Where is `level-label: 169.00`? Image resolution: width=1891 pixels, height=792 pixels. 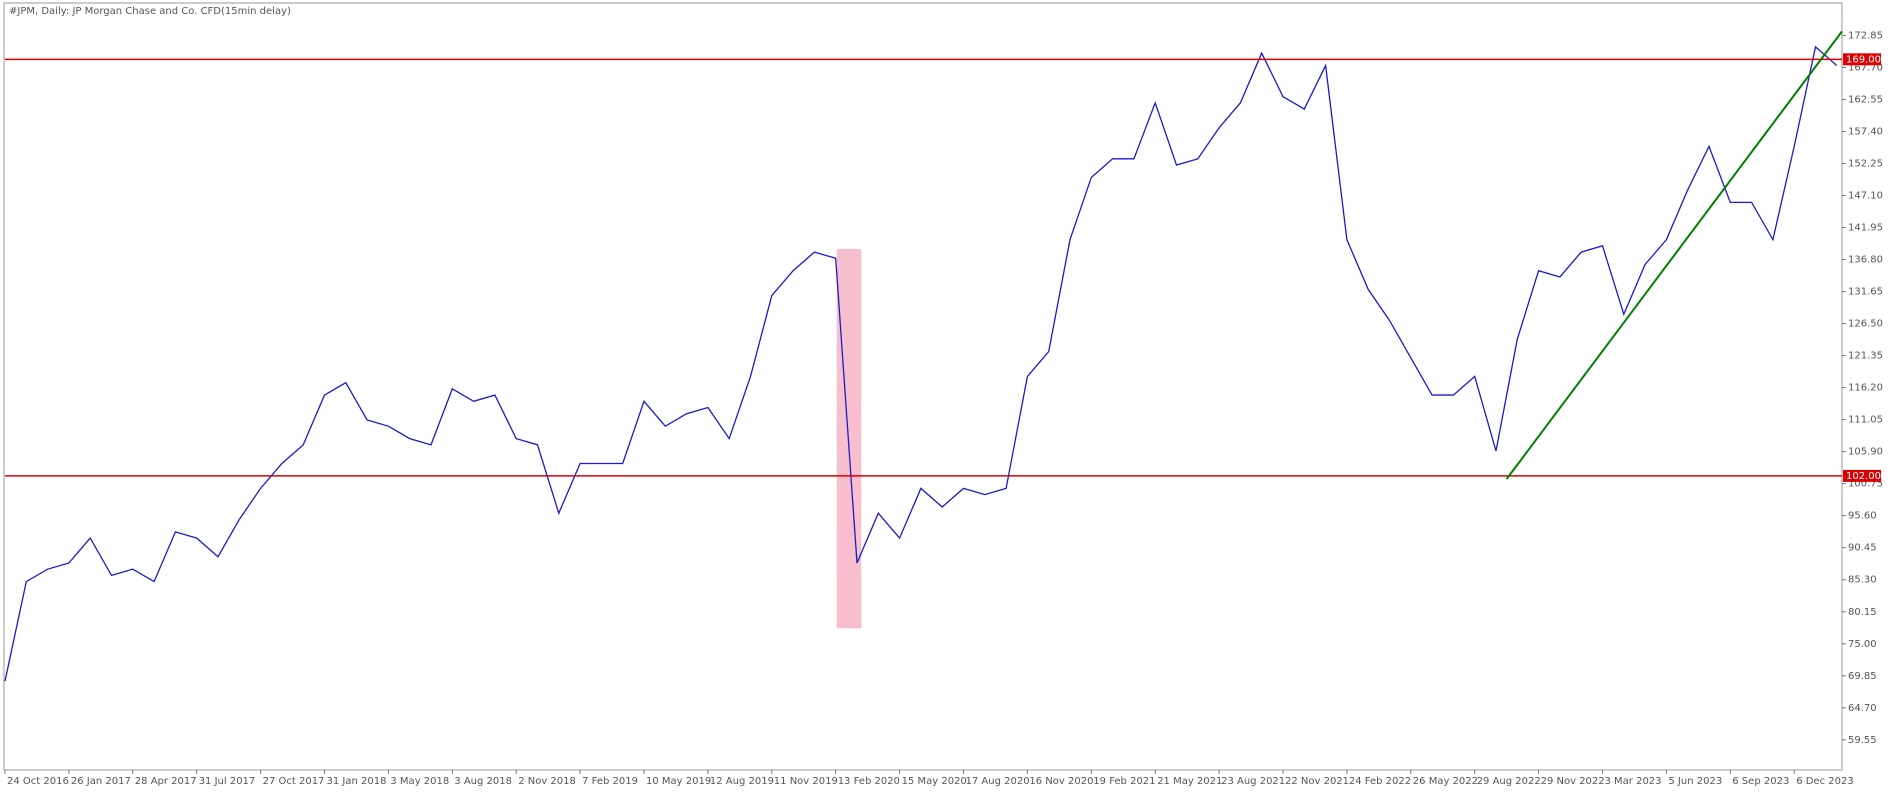 level-label: 169.00 is located at coordinates (1863, 59).